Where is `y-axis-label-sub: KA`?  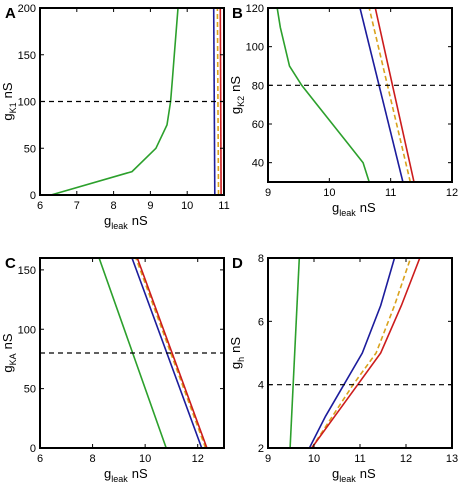 y-axis-label-sub: KA is located at coordinates (13, 359).